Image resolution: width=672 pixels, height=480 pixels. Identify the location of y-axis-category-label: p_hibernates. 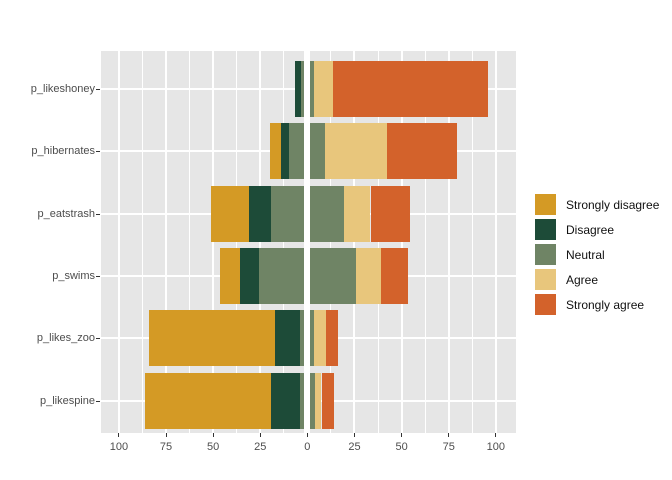
(63, 151).